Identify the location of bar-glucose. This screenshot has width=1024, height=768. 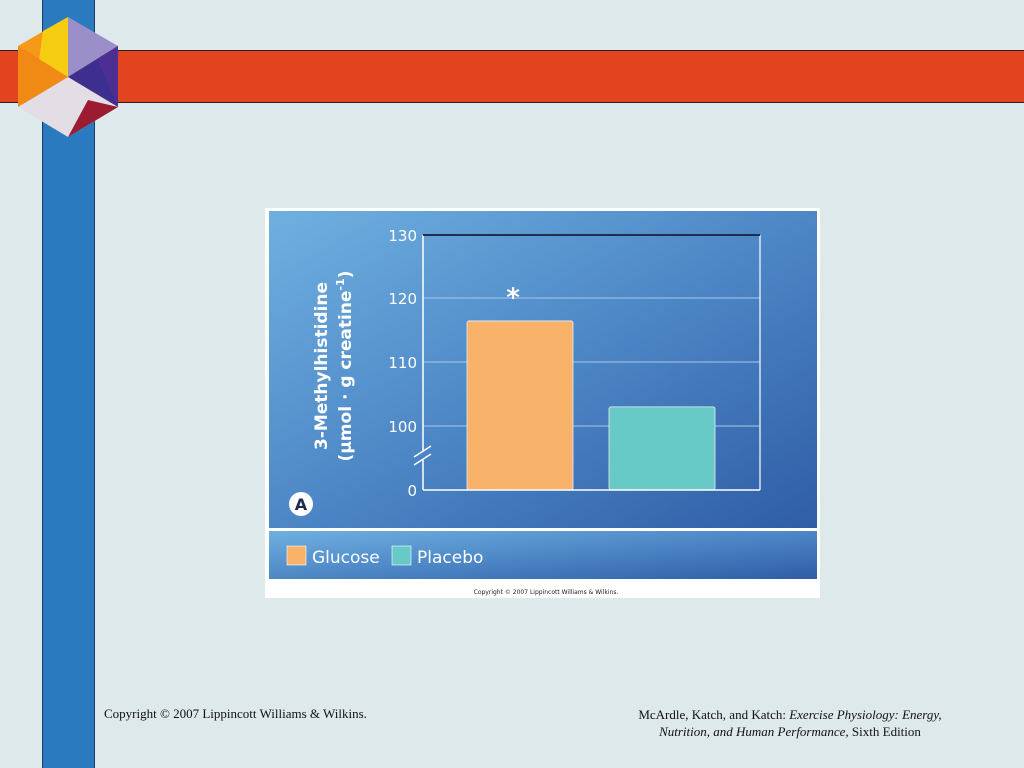
(520, 405).